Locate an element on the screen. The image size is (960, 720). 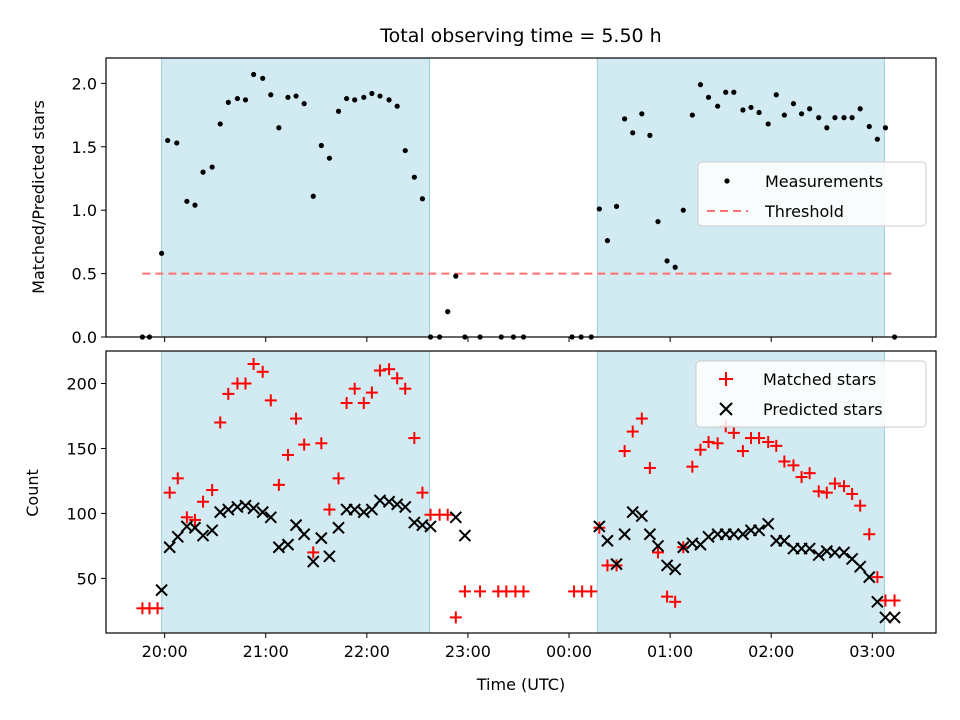
legend-label-measurements: Measurements is located at coordinates (824, 181).